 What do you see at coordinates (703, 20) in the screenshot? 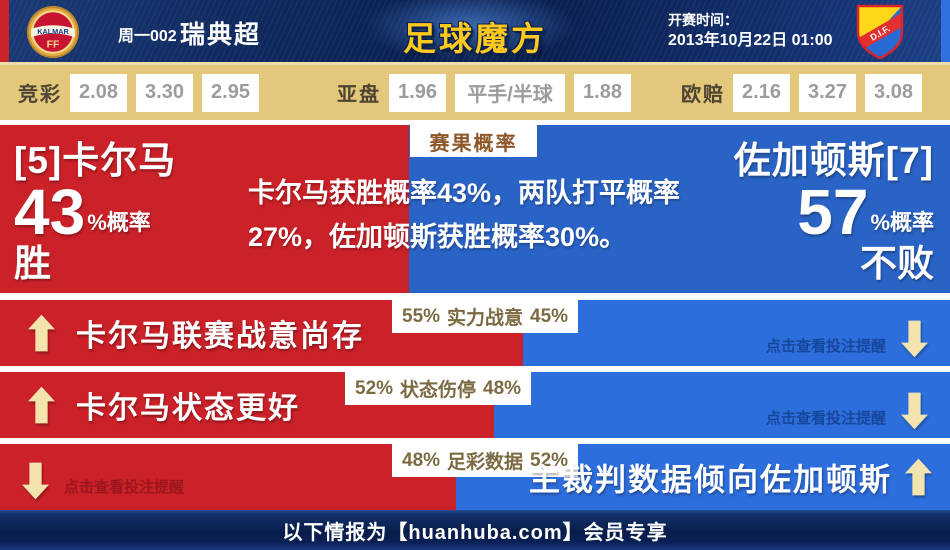
I see `kickoff-label: 开赛时间：` at bounding box center [703, 20].